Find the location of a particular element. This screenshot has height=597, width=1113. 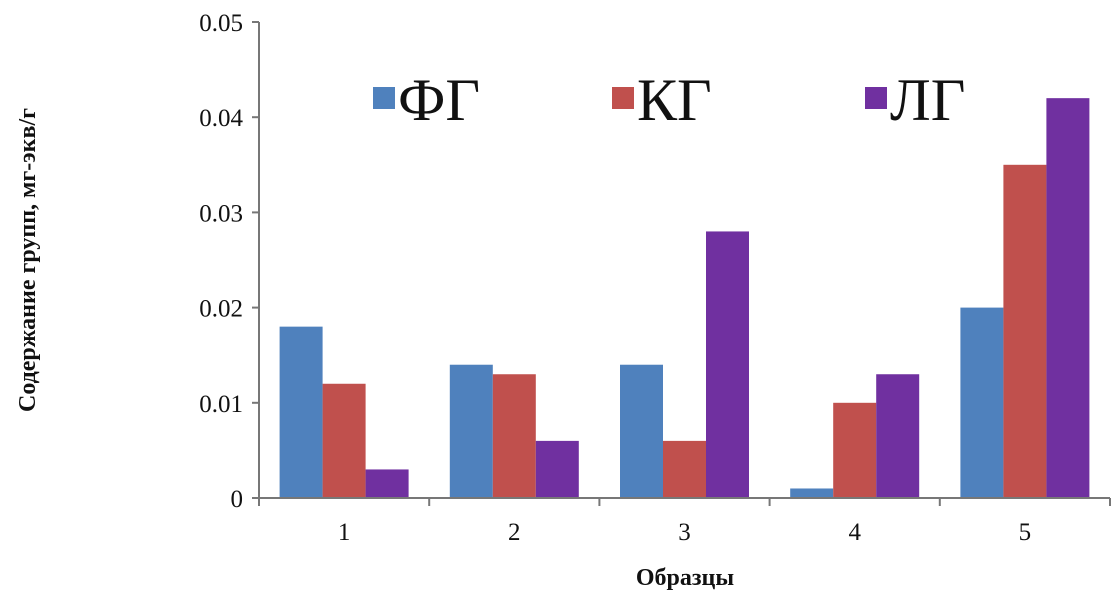

legend-label-series2: КГ is located at coordinates (674, 100).